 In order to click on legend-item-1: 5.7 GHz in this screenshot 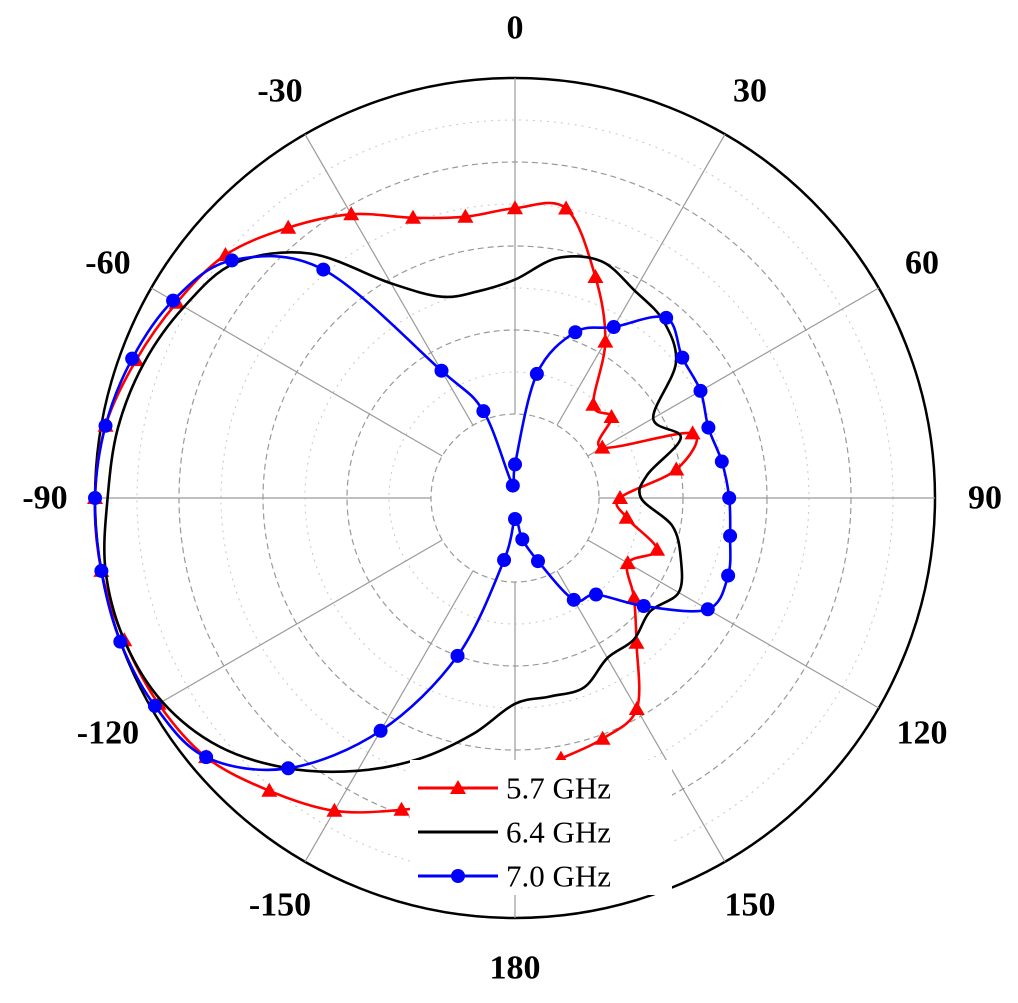, I will do `click(514, 788)`.